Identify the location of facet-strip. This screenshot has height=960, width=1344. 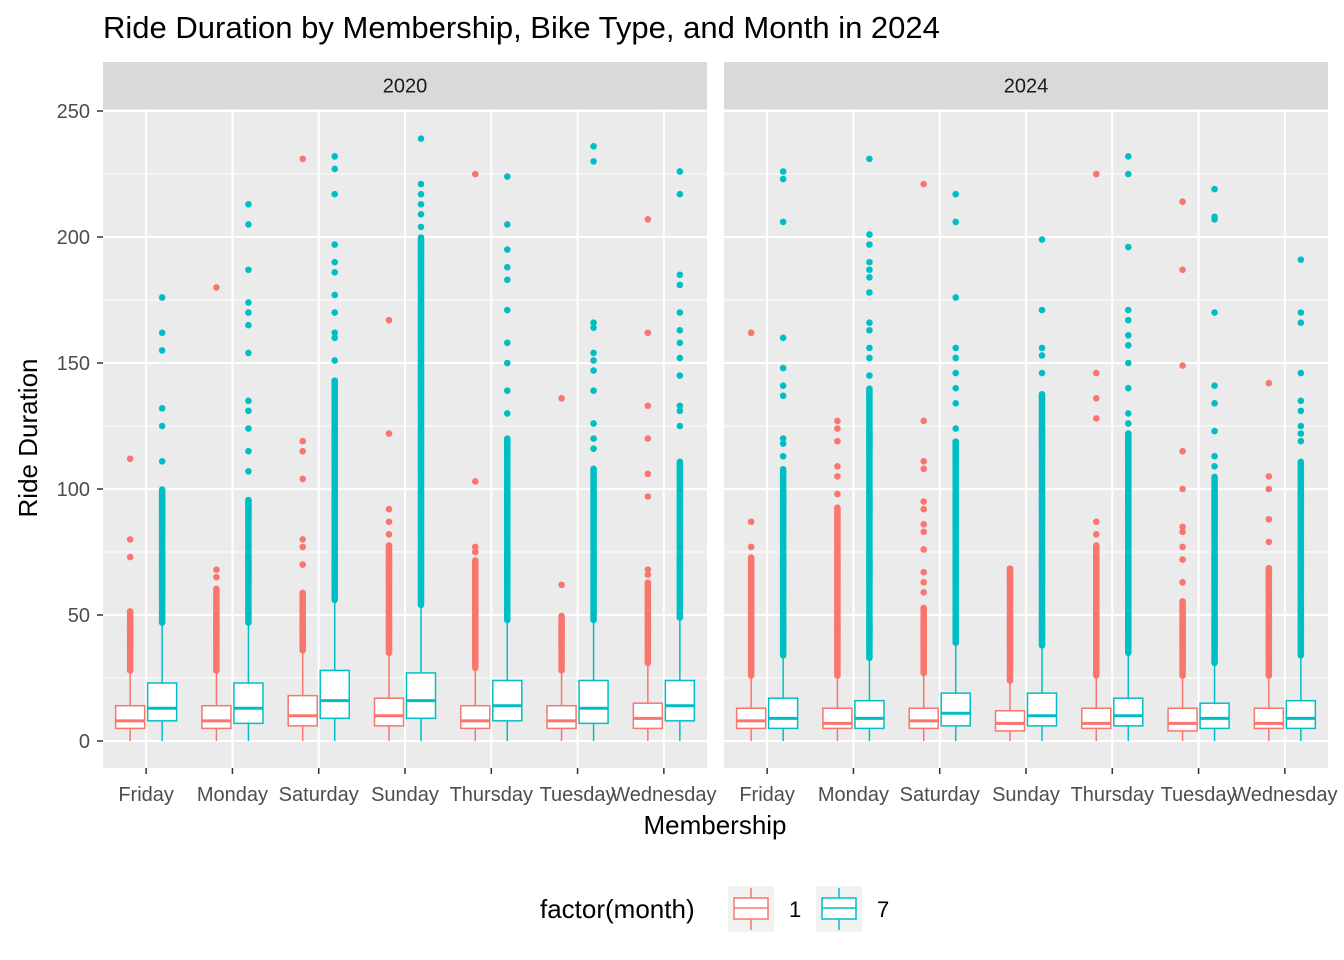
(405, 85).